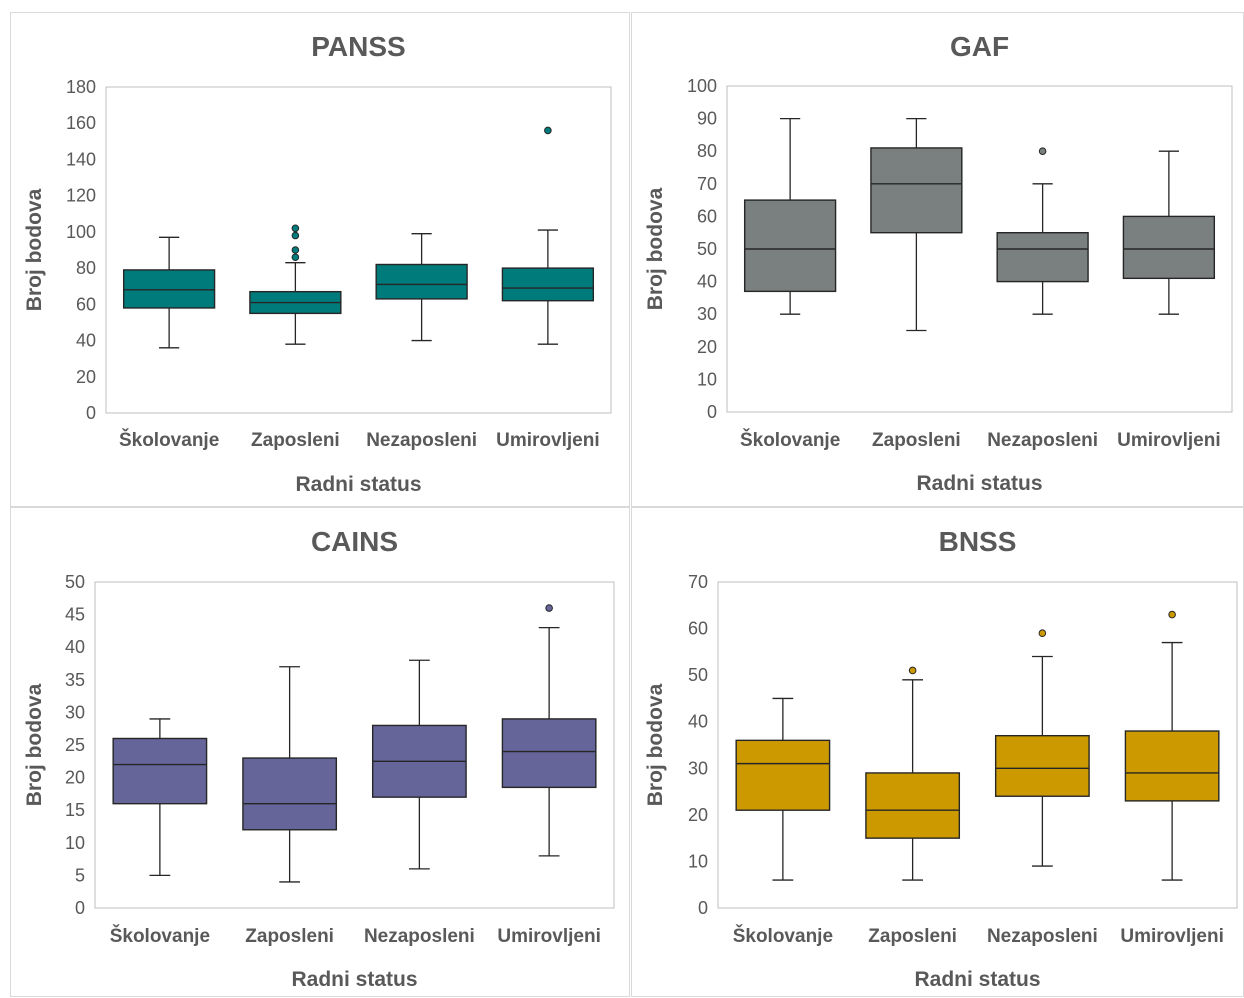  Describe the element at coordinates (75, 680) in the screenshot. I see `y-tick-label: 35` at that location.